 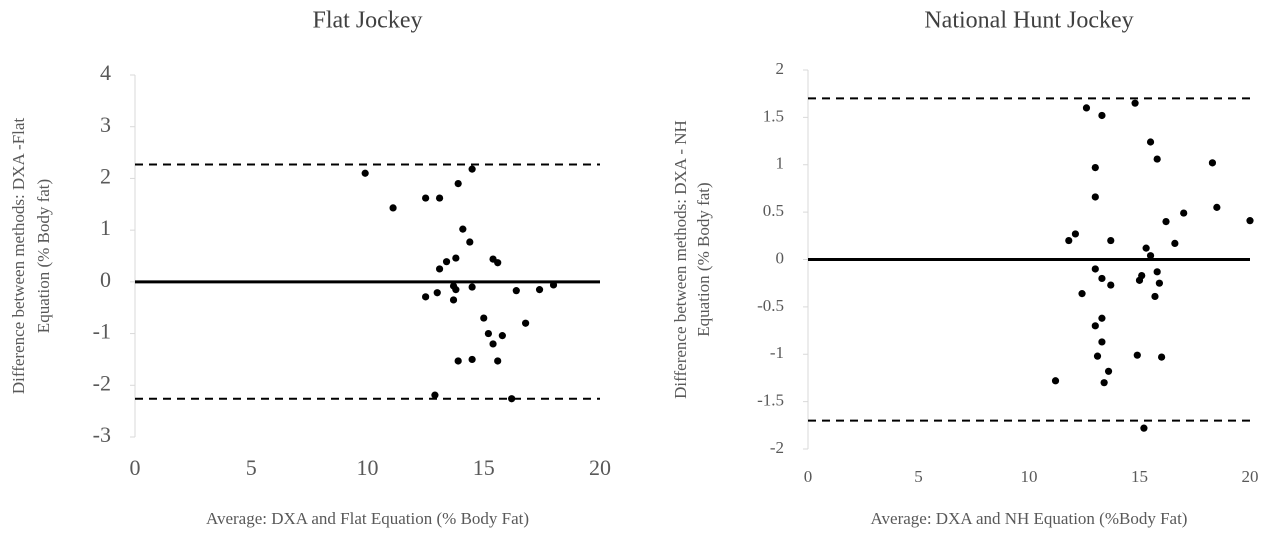 I want to click on y-axis-label: Difference between methods: DXA - NH, so click(x=680, y=259).